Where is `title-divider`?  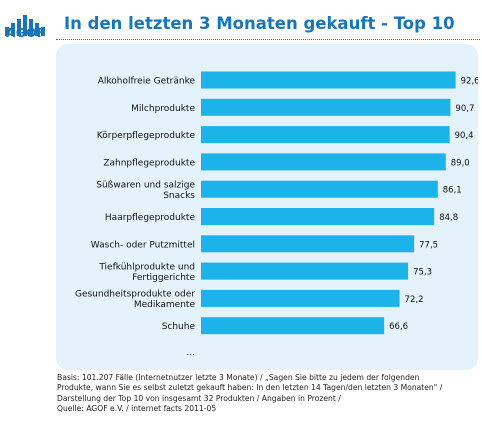
title-divider is located at coordinates (268, 39).